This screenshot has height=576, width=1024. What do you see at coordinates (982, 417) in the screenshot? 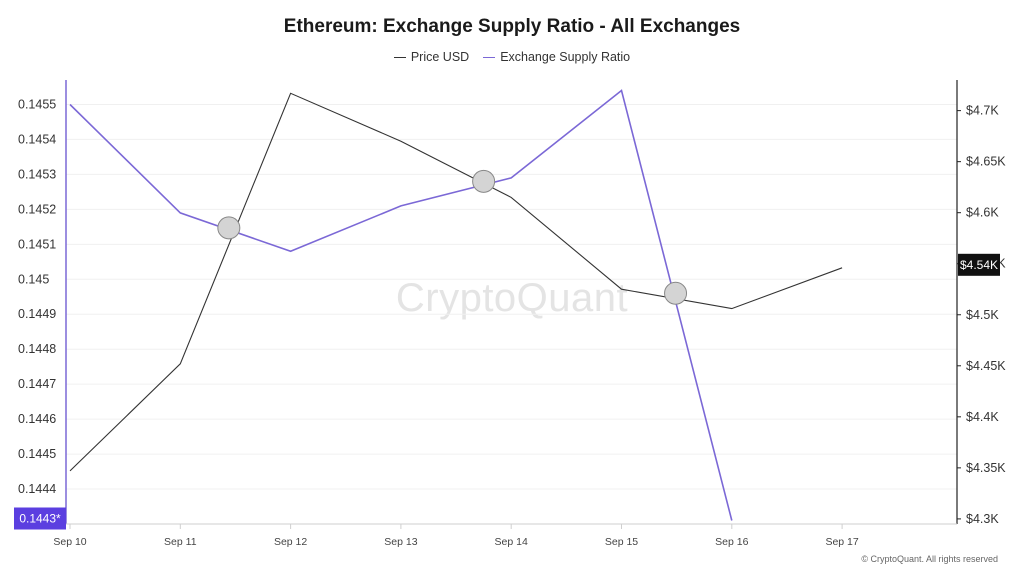
I see `right-axis-tick-label: $4.4K` at bounding box center [982, 417].